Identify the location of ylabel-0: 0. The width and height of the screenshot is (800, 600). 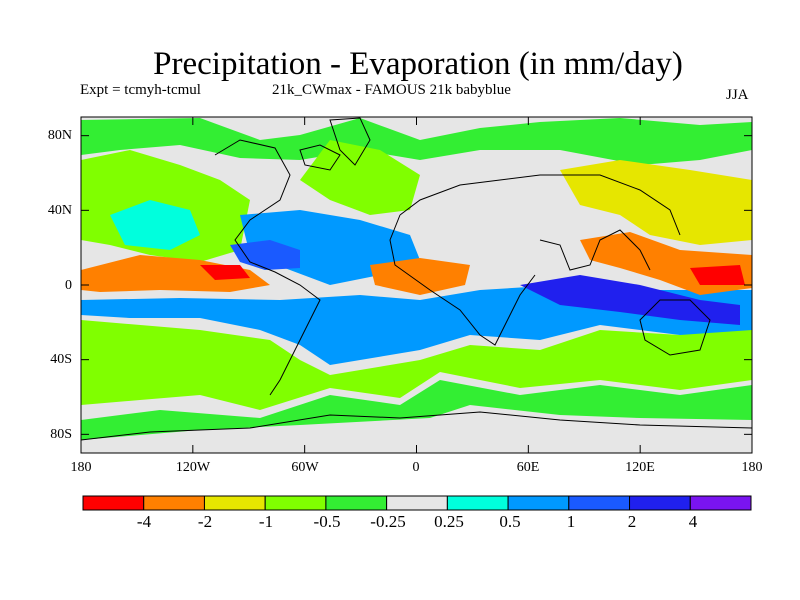
(68, 285).